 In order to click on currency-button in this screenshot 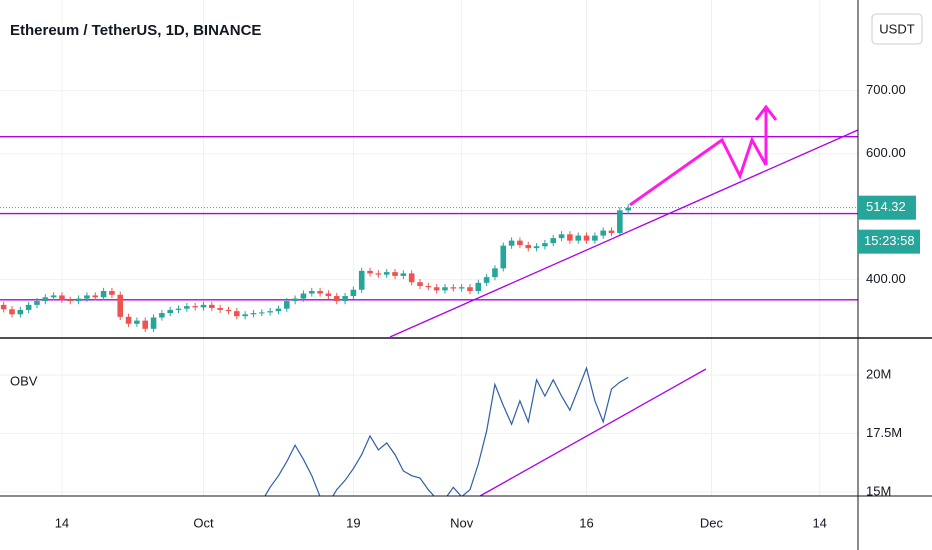, I will do `click(897, 29)`.